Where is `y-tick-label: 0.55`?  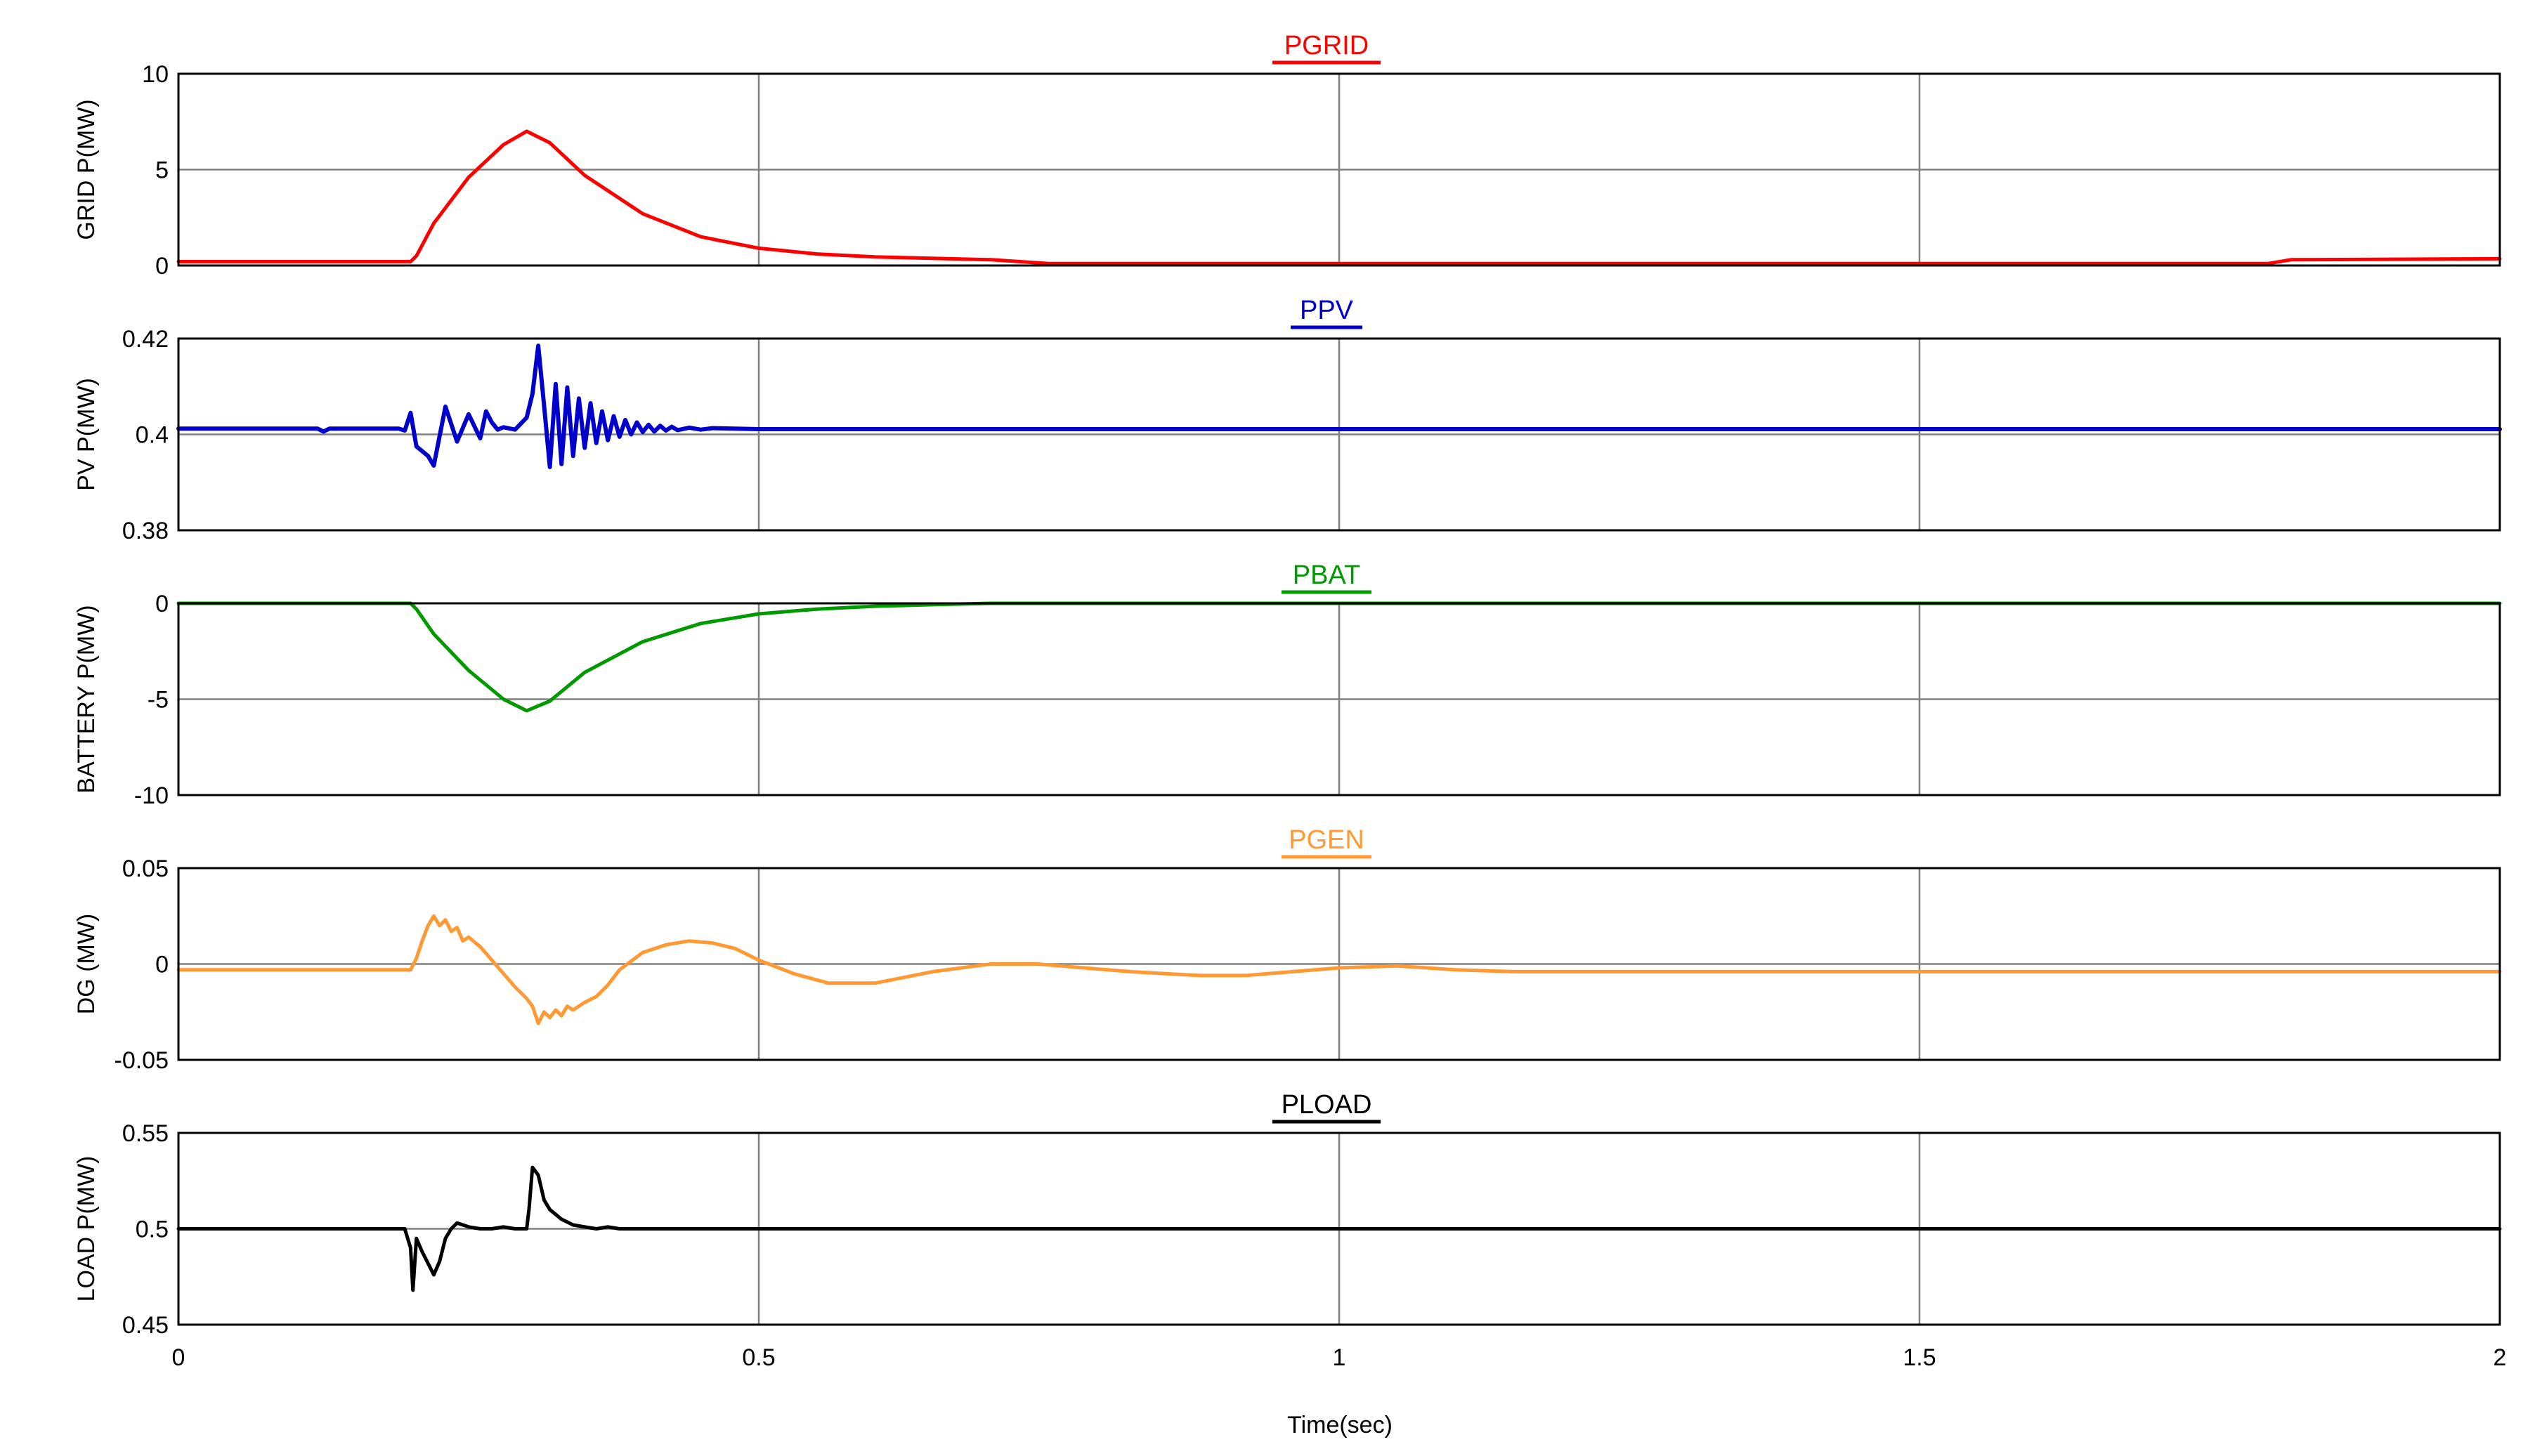 y-tick-label: 0.55 is located at coordinates (145, 1133).